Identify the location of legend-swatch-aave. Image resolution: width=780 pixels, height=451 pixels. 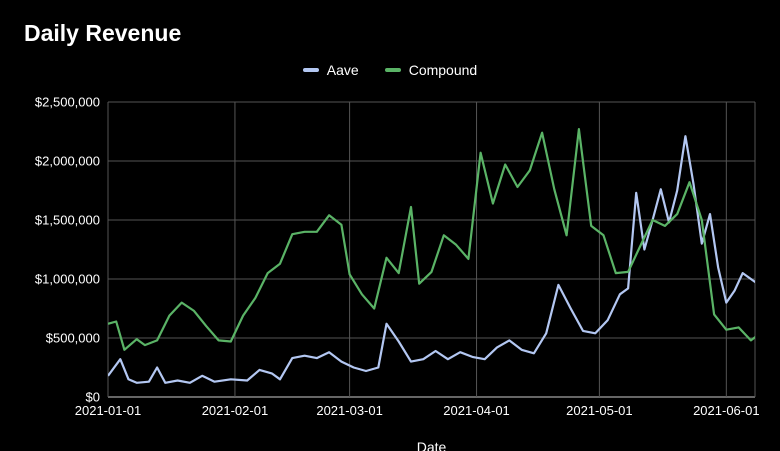
(310, 70).